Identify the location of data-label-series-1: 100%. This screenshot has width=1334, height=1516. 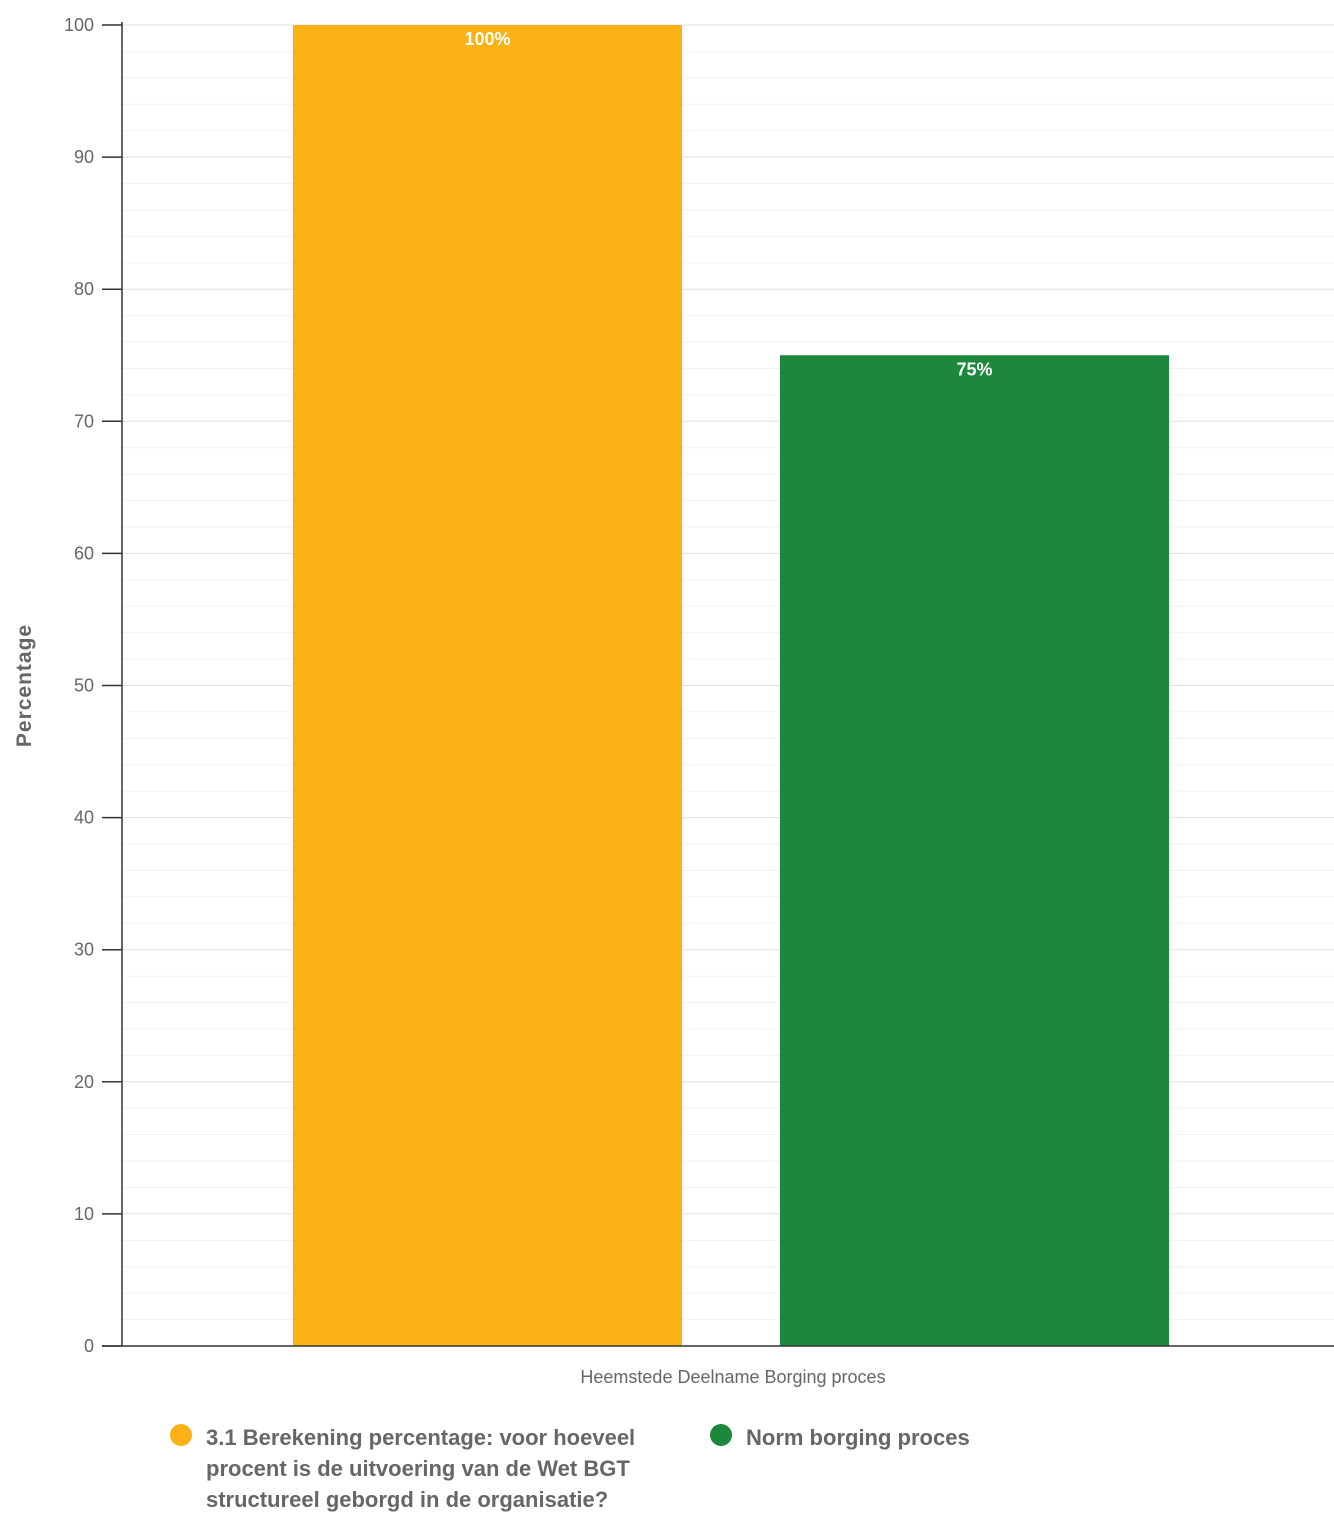
(487, 39).